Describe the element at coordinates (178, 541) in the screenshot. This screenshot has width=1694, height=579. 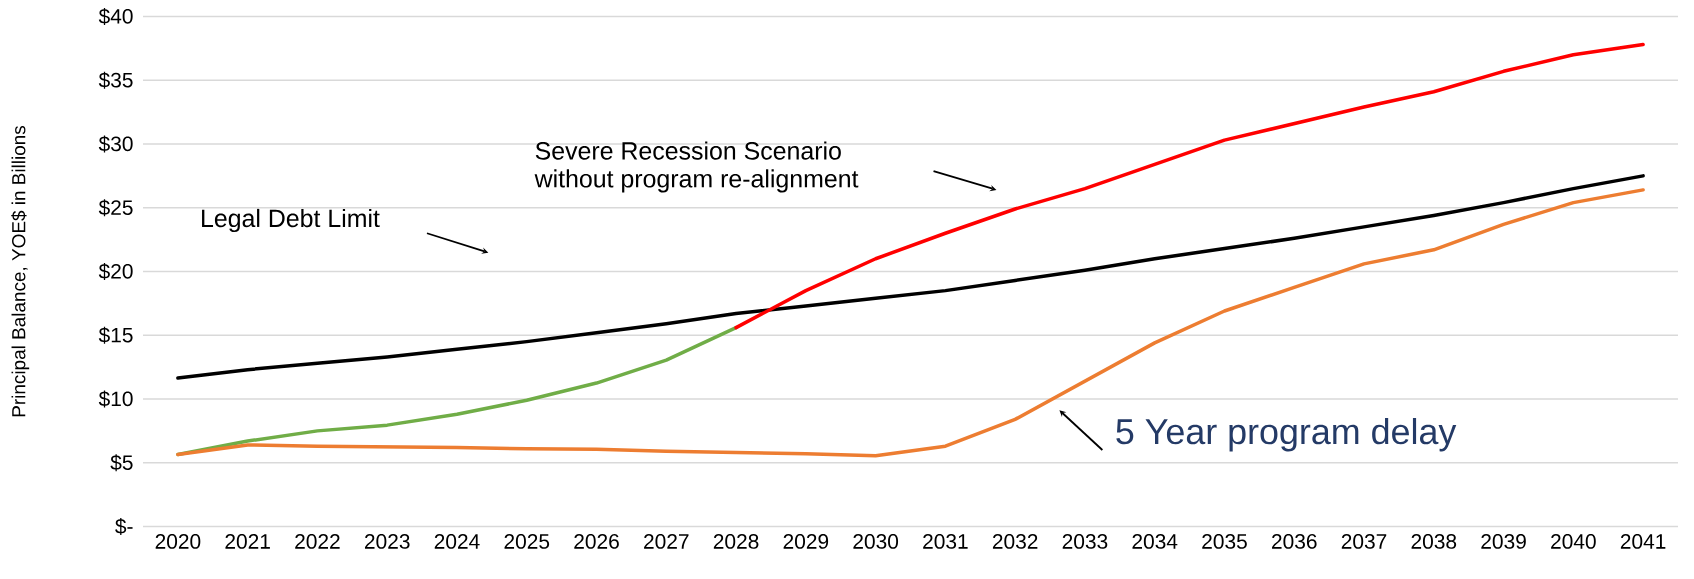
I see `x-tick-label: 2020` at that location.